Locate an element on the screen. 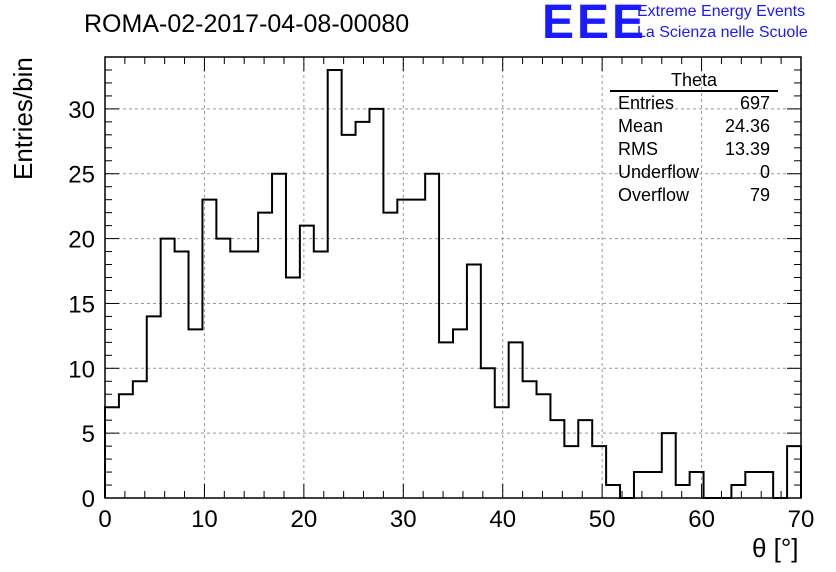 This screenshot has width=836, height=572. stats-row-entries: Entries 697 is located at coordinates (694, 103).